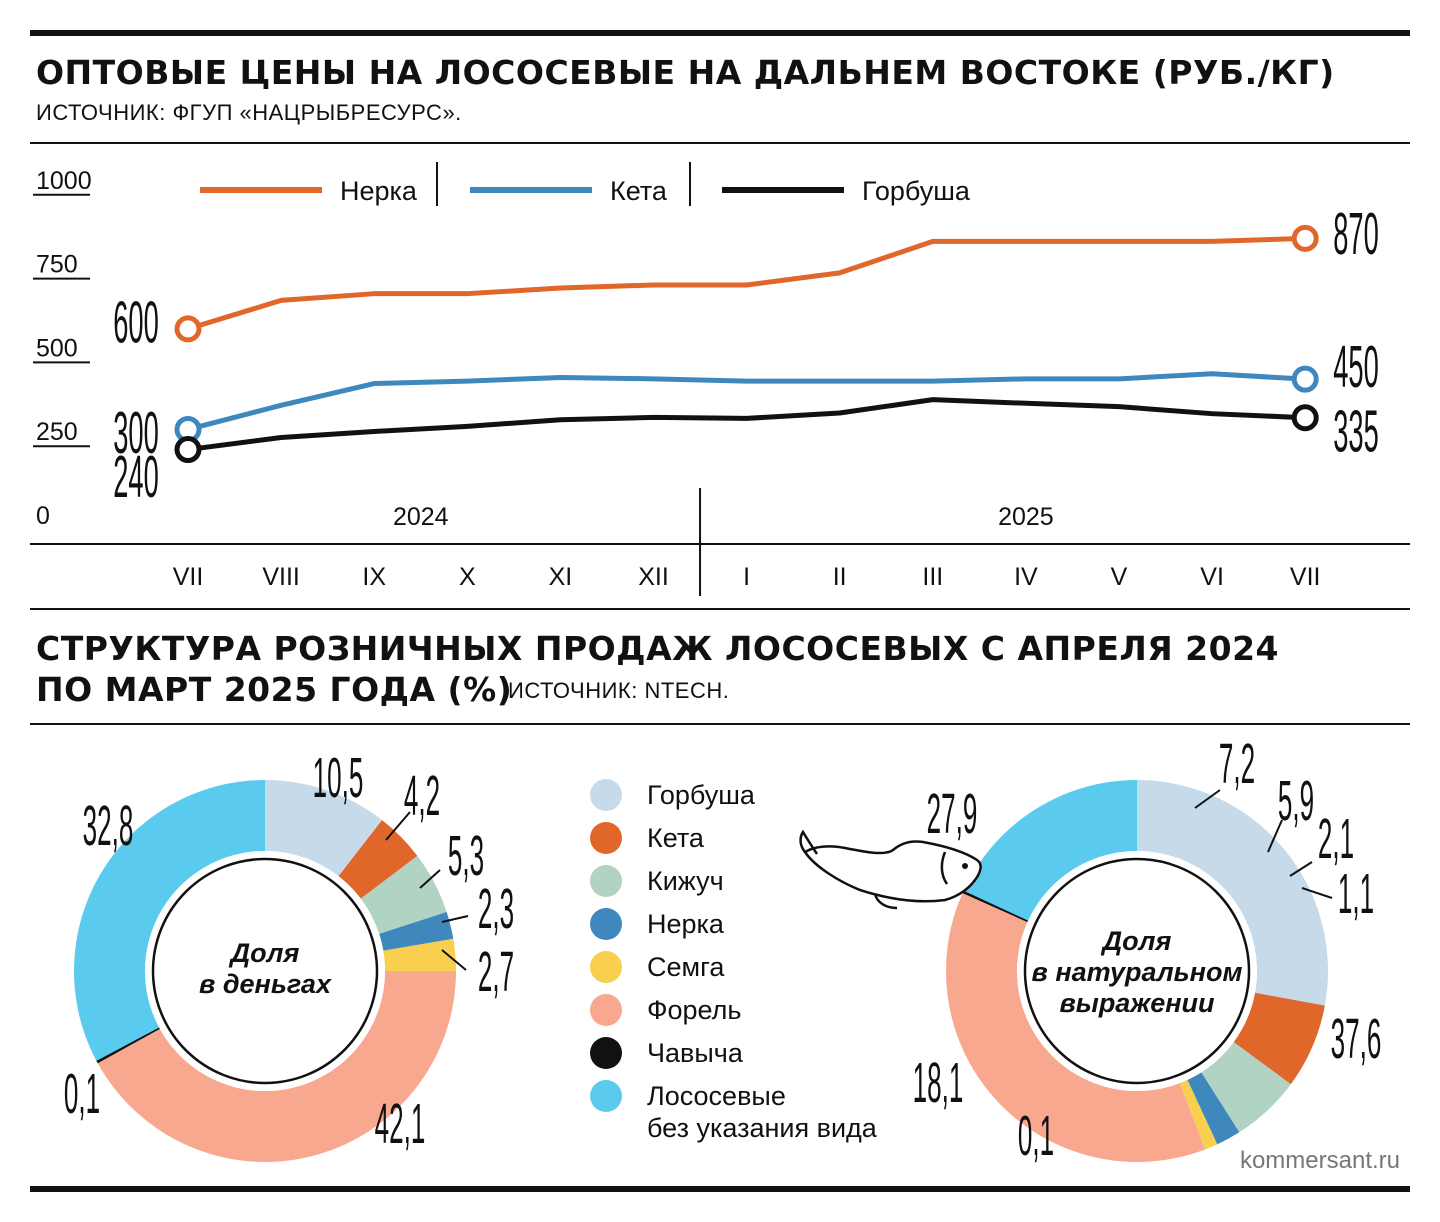  Describe the element at coordinates (274, 689) in the screenshot. I see `donut-section-title-line2: ПО МАРТ 2025 ГОДА (%)` at that location.